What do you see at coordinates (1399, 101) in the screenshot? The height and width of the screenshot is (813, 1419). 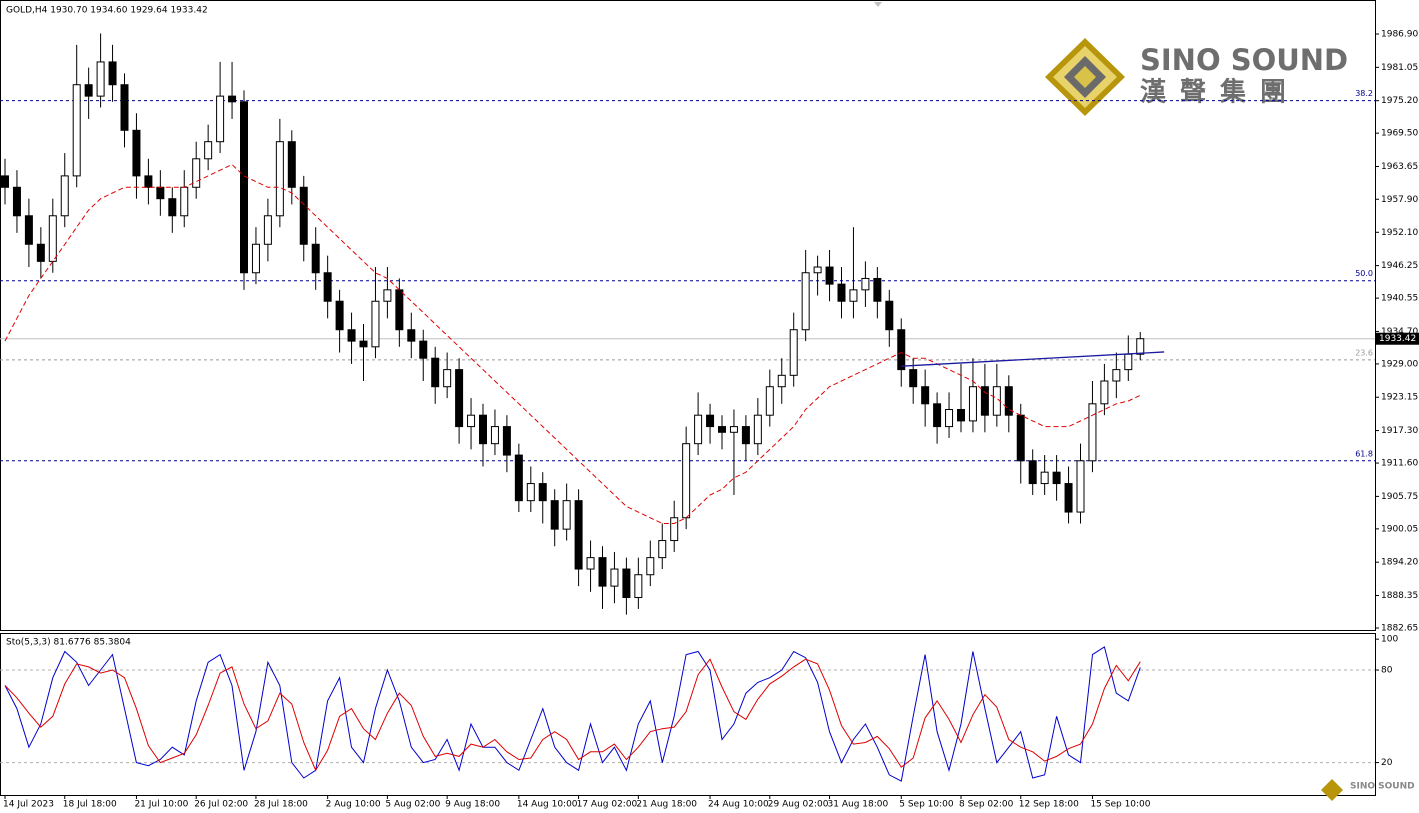 I see `y-tick-label: 1975.20` at bounding box center [1399, 101].